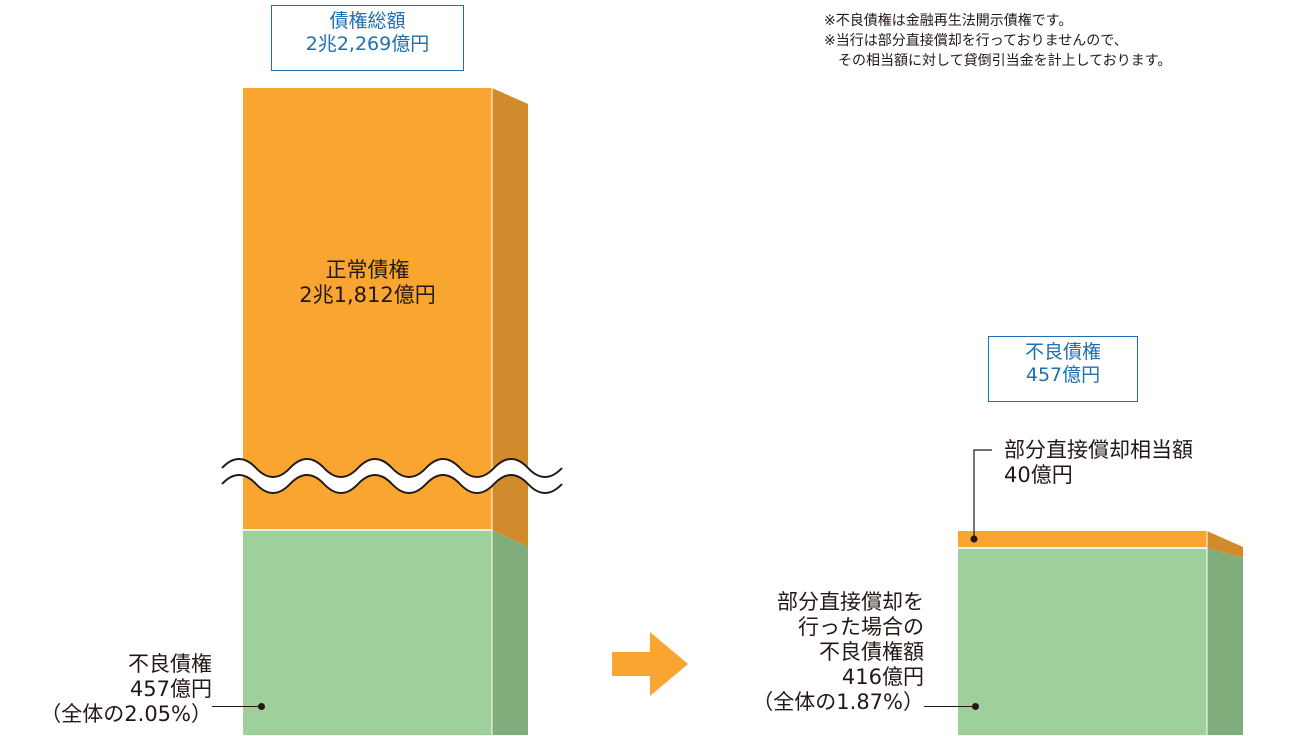  What do you see at coordinates (367, 632) in the screenshot?
I see `left-bar-bad-front` at bounding box center [367, 632].